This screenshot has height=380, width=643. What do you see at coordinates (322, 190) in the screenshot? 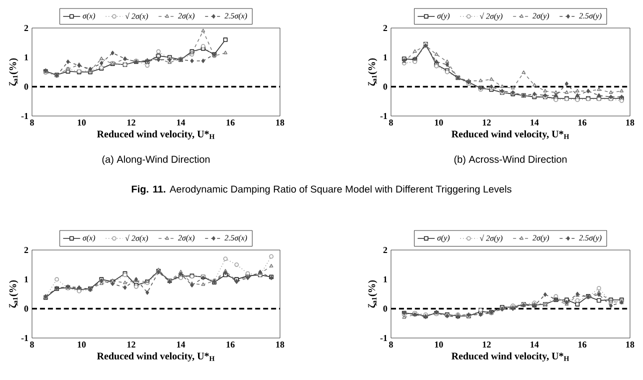
I see `text: Fig. 11. Aerodynamic Damping Ratio of Square Model with Different Triggering Levels` at bounding box center [322, 190].